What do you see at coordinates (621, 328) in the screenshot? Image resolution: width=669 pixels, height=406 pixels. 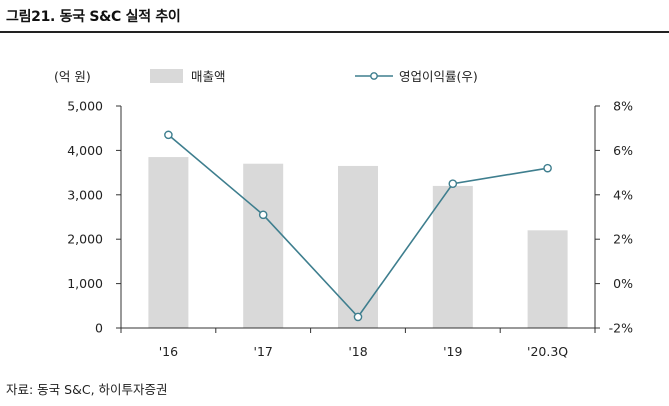 I see `right-tick-label-0: -2%` at bounding box center [621, 328].